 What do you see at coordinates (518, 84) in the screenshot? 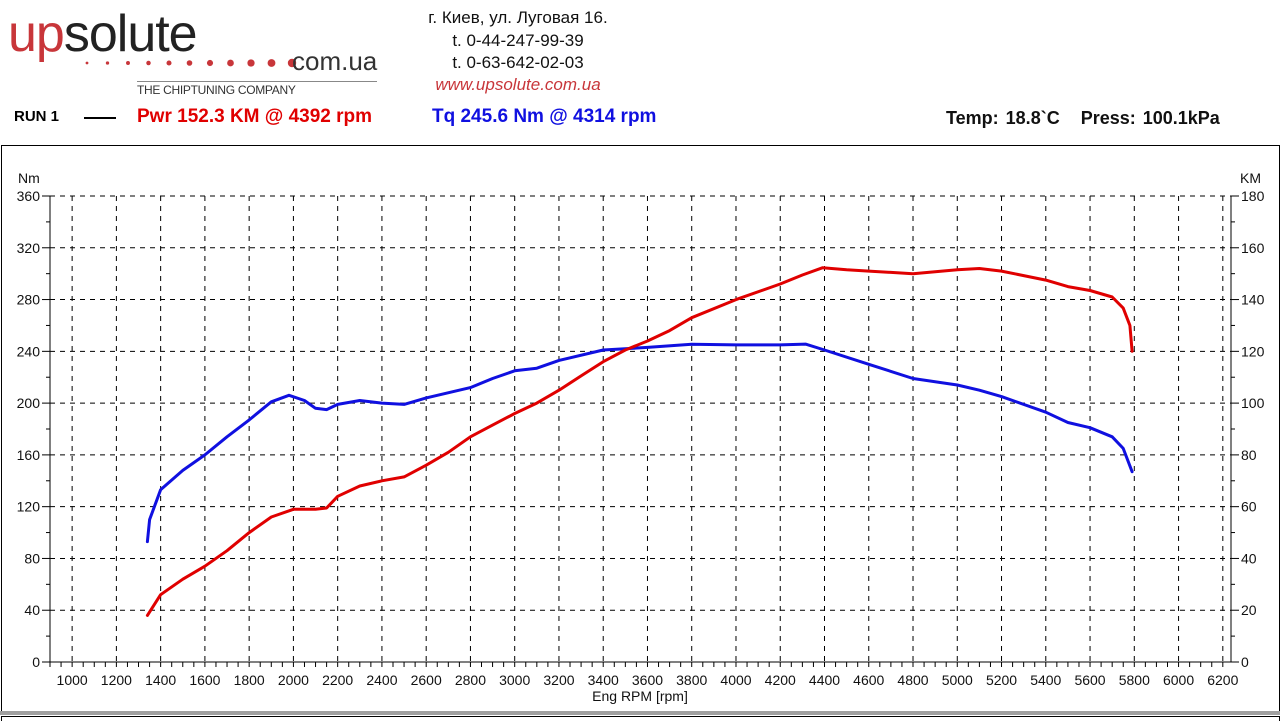
I see `website-link: www.upsolute.com.ua` at bounding box center [518, 84].